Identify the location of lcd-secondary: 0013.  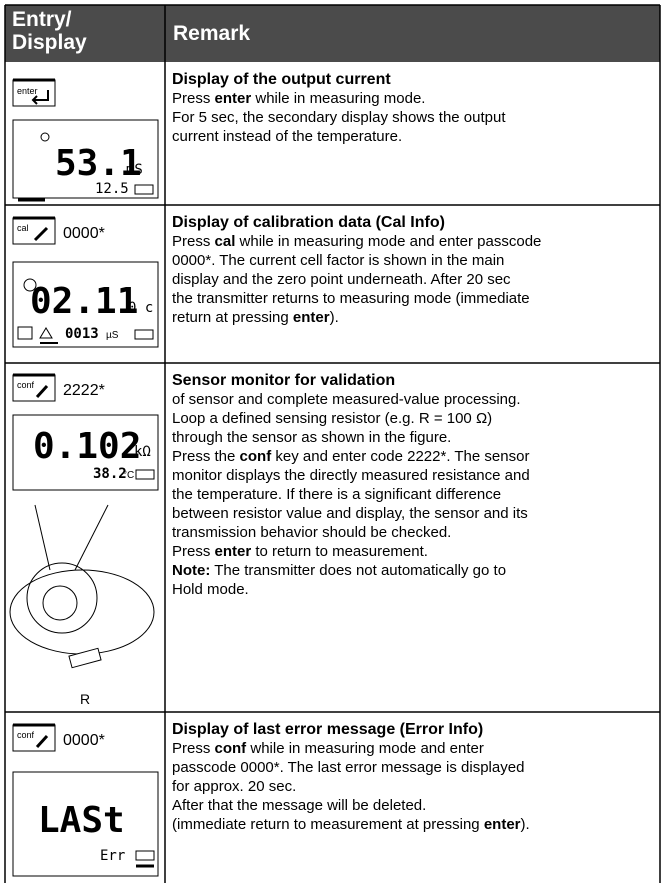
(82, 334).